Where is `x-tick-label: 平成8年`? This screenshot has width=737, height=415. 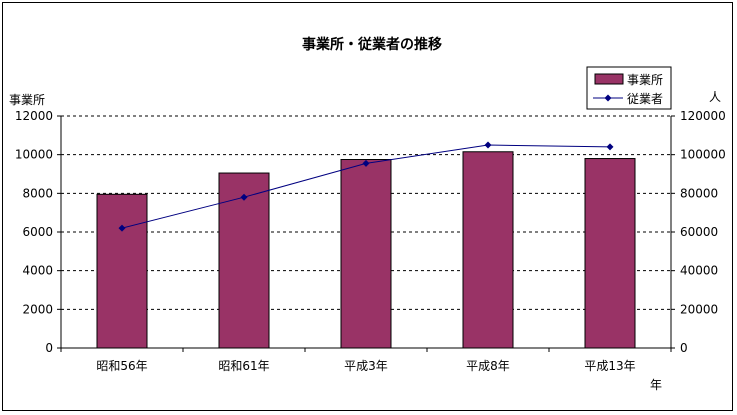
x-tick-label: 平成8年 is located at coordinates (488, 366).